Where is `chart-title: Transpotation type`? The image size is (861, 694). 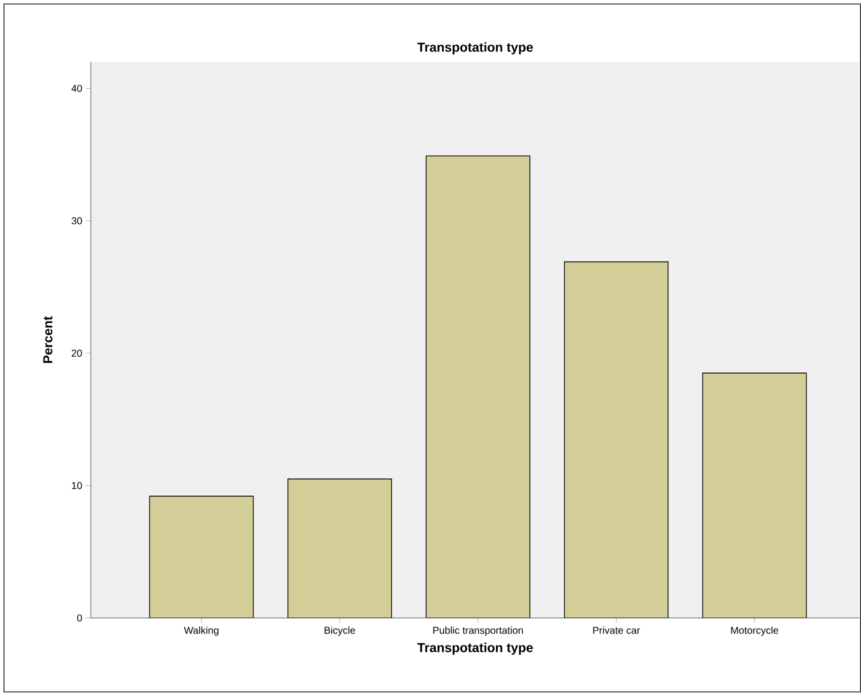
chart-title: Transpotation type is located at coordinates (475, 48).